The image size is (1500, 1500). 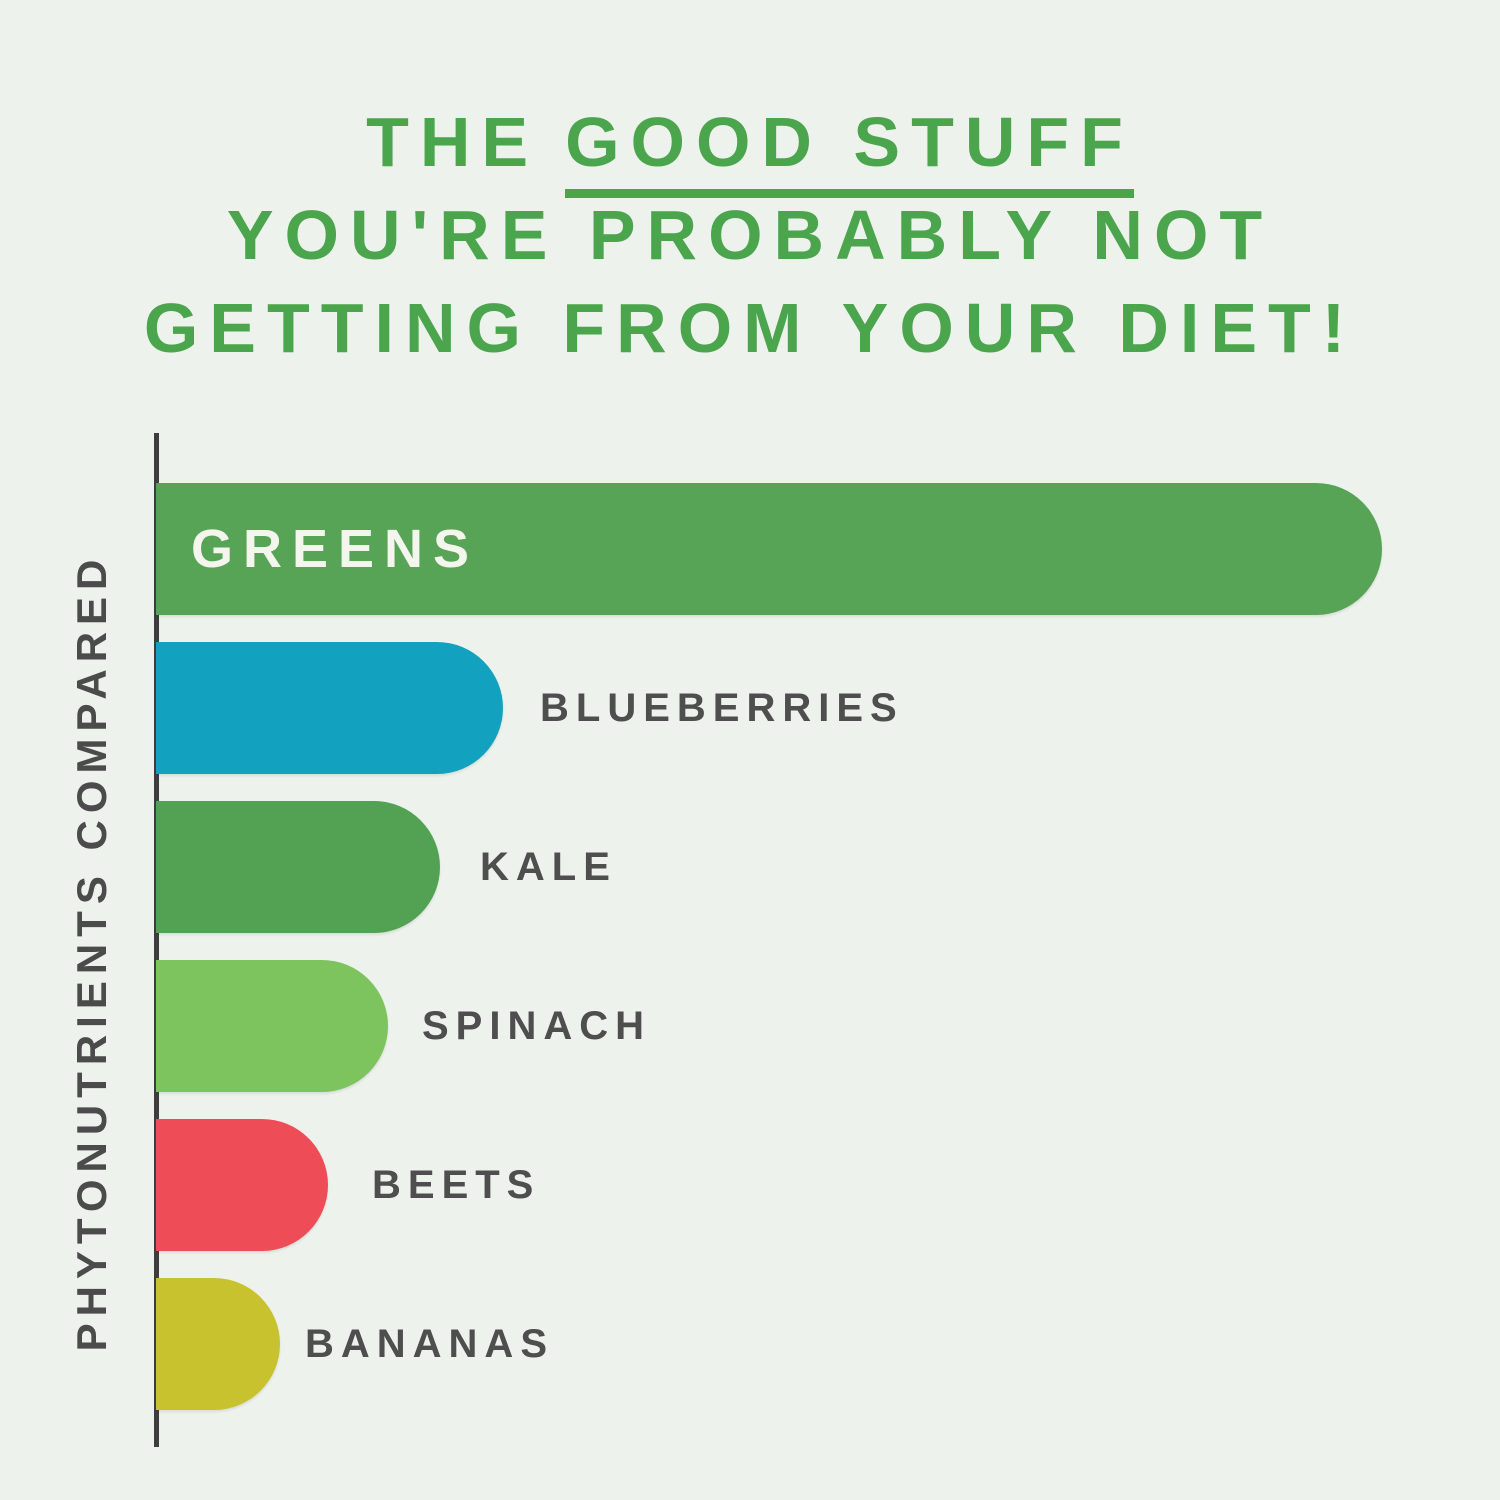 What do you see at coordinates (849, 152) in the screenshot?
I see `title-line-1-underlined: GOOD STUFF` at bounding box center [849, 152].